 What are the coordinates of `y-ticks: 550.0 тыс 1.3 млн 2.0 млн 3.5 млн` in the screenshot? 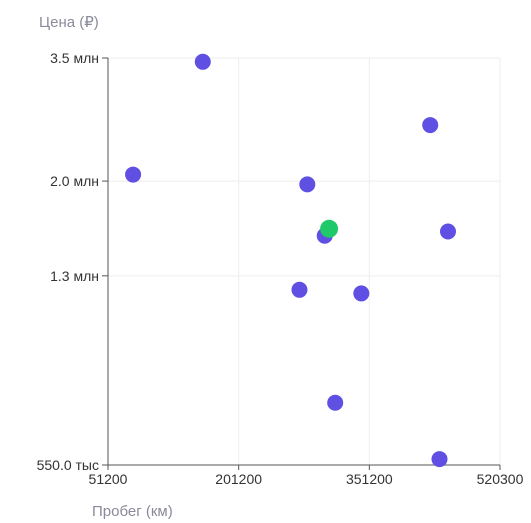 It's located at (72, 261).